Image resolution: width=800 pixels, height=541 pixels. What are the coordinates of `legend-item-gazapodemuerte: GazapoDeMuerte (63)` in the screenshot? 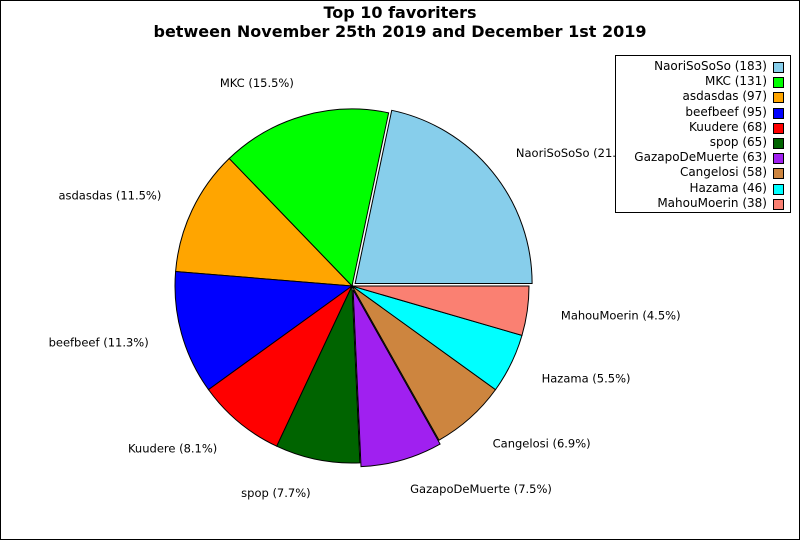 It's located at (703, 157).